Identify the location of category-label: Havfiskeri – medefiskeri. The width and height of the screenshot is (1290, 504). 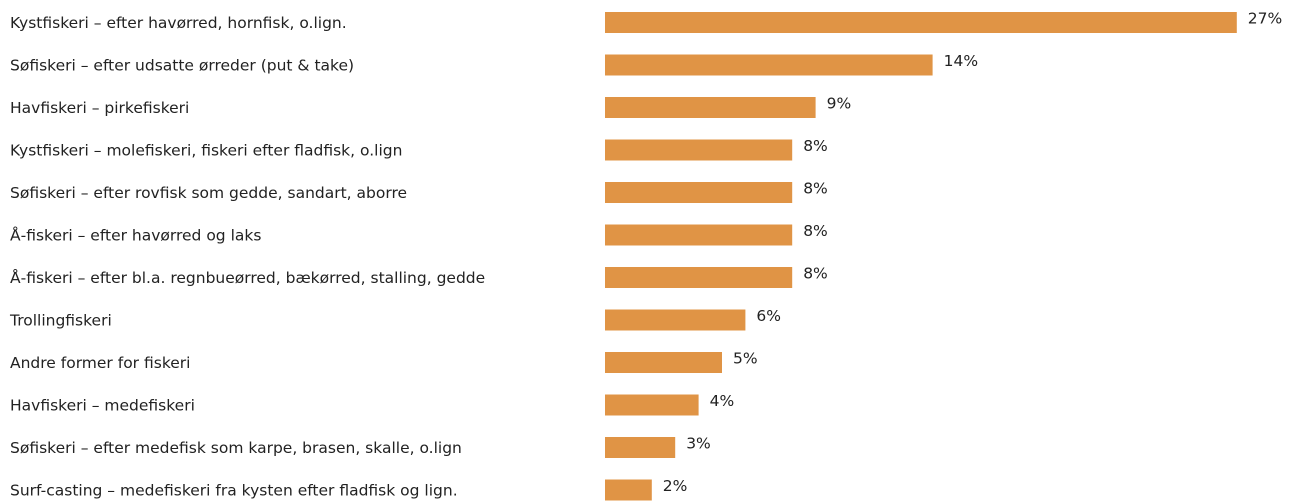
(102, 406).